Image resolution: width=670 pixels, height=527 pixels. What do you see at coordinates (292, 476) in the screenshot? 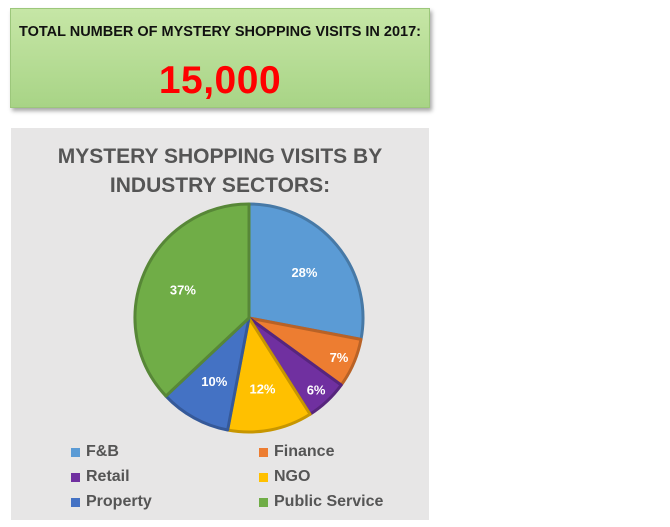
I see `legend-label: NGO` at bounding box center [292, 476].